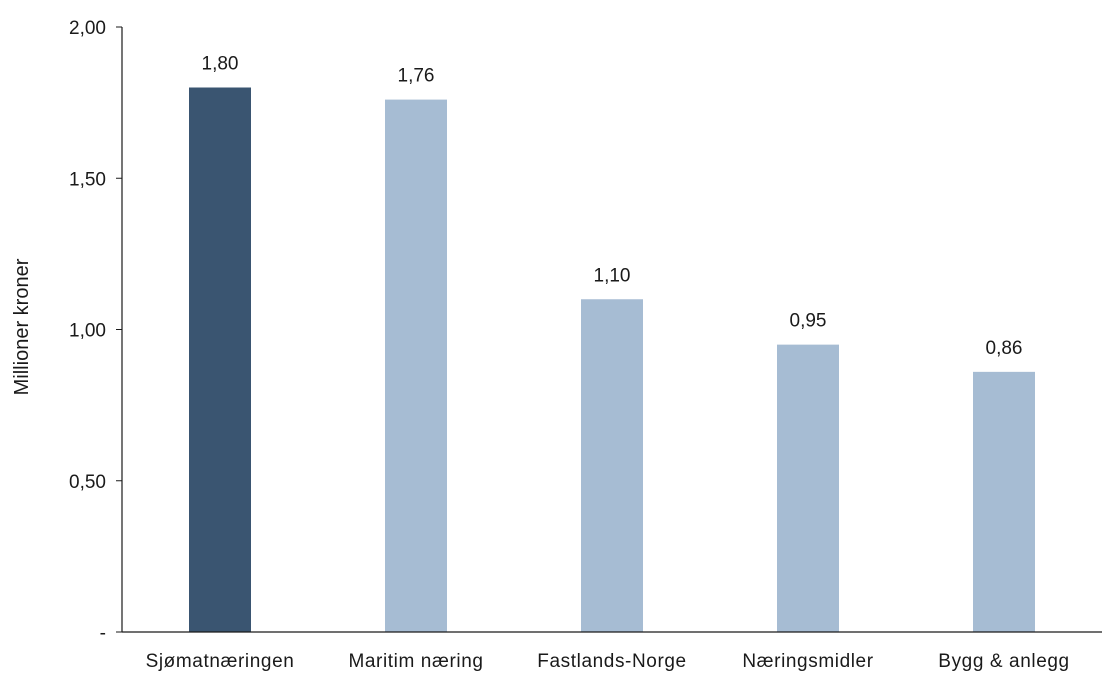  I want to click on x-category-label: Næringsmidler, so click(807, 661).